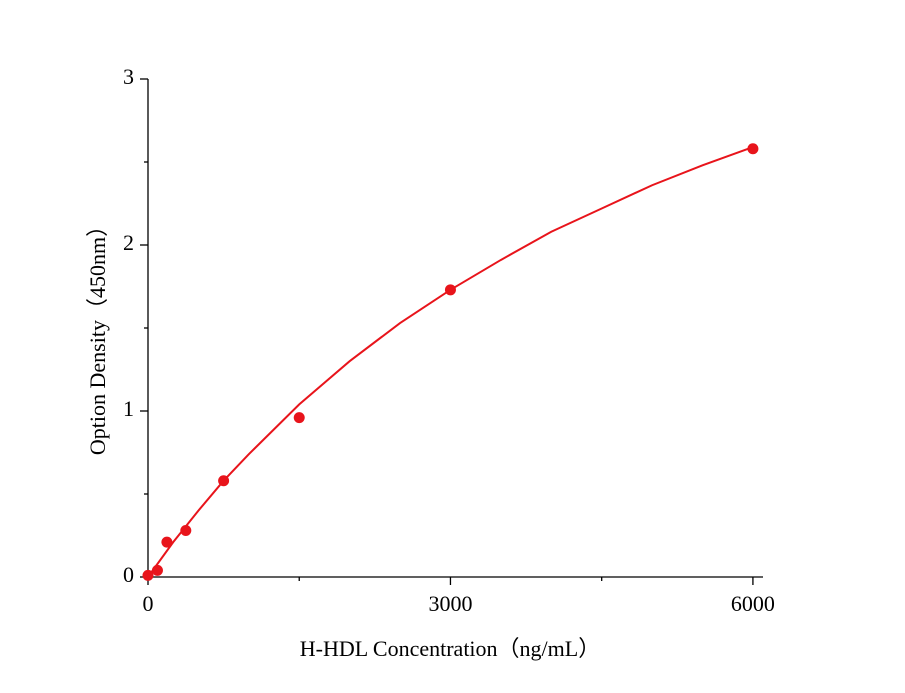 This screenshot has height=693, width=905. What do you see at coordinates (450, 648) in the screenshot?
I see `x-axis-label: H-HDL Concentration（ng/mL）` at bounding box center [450, 648].